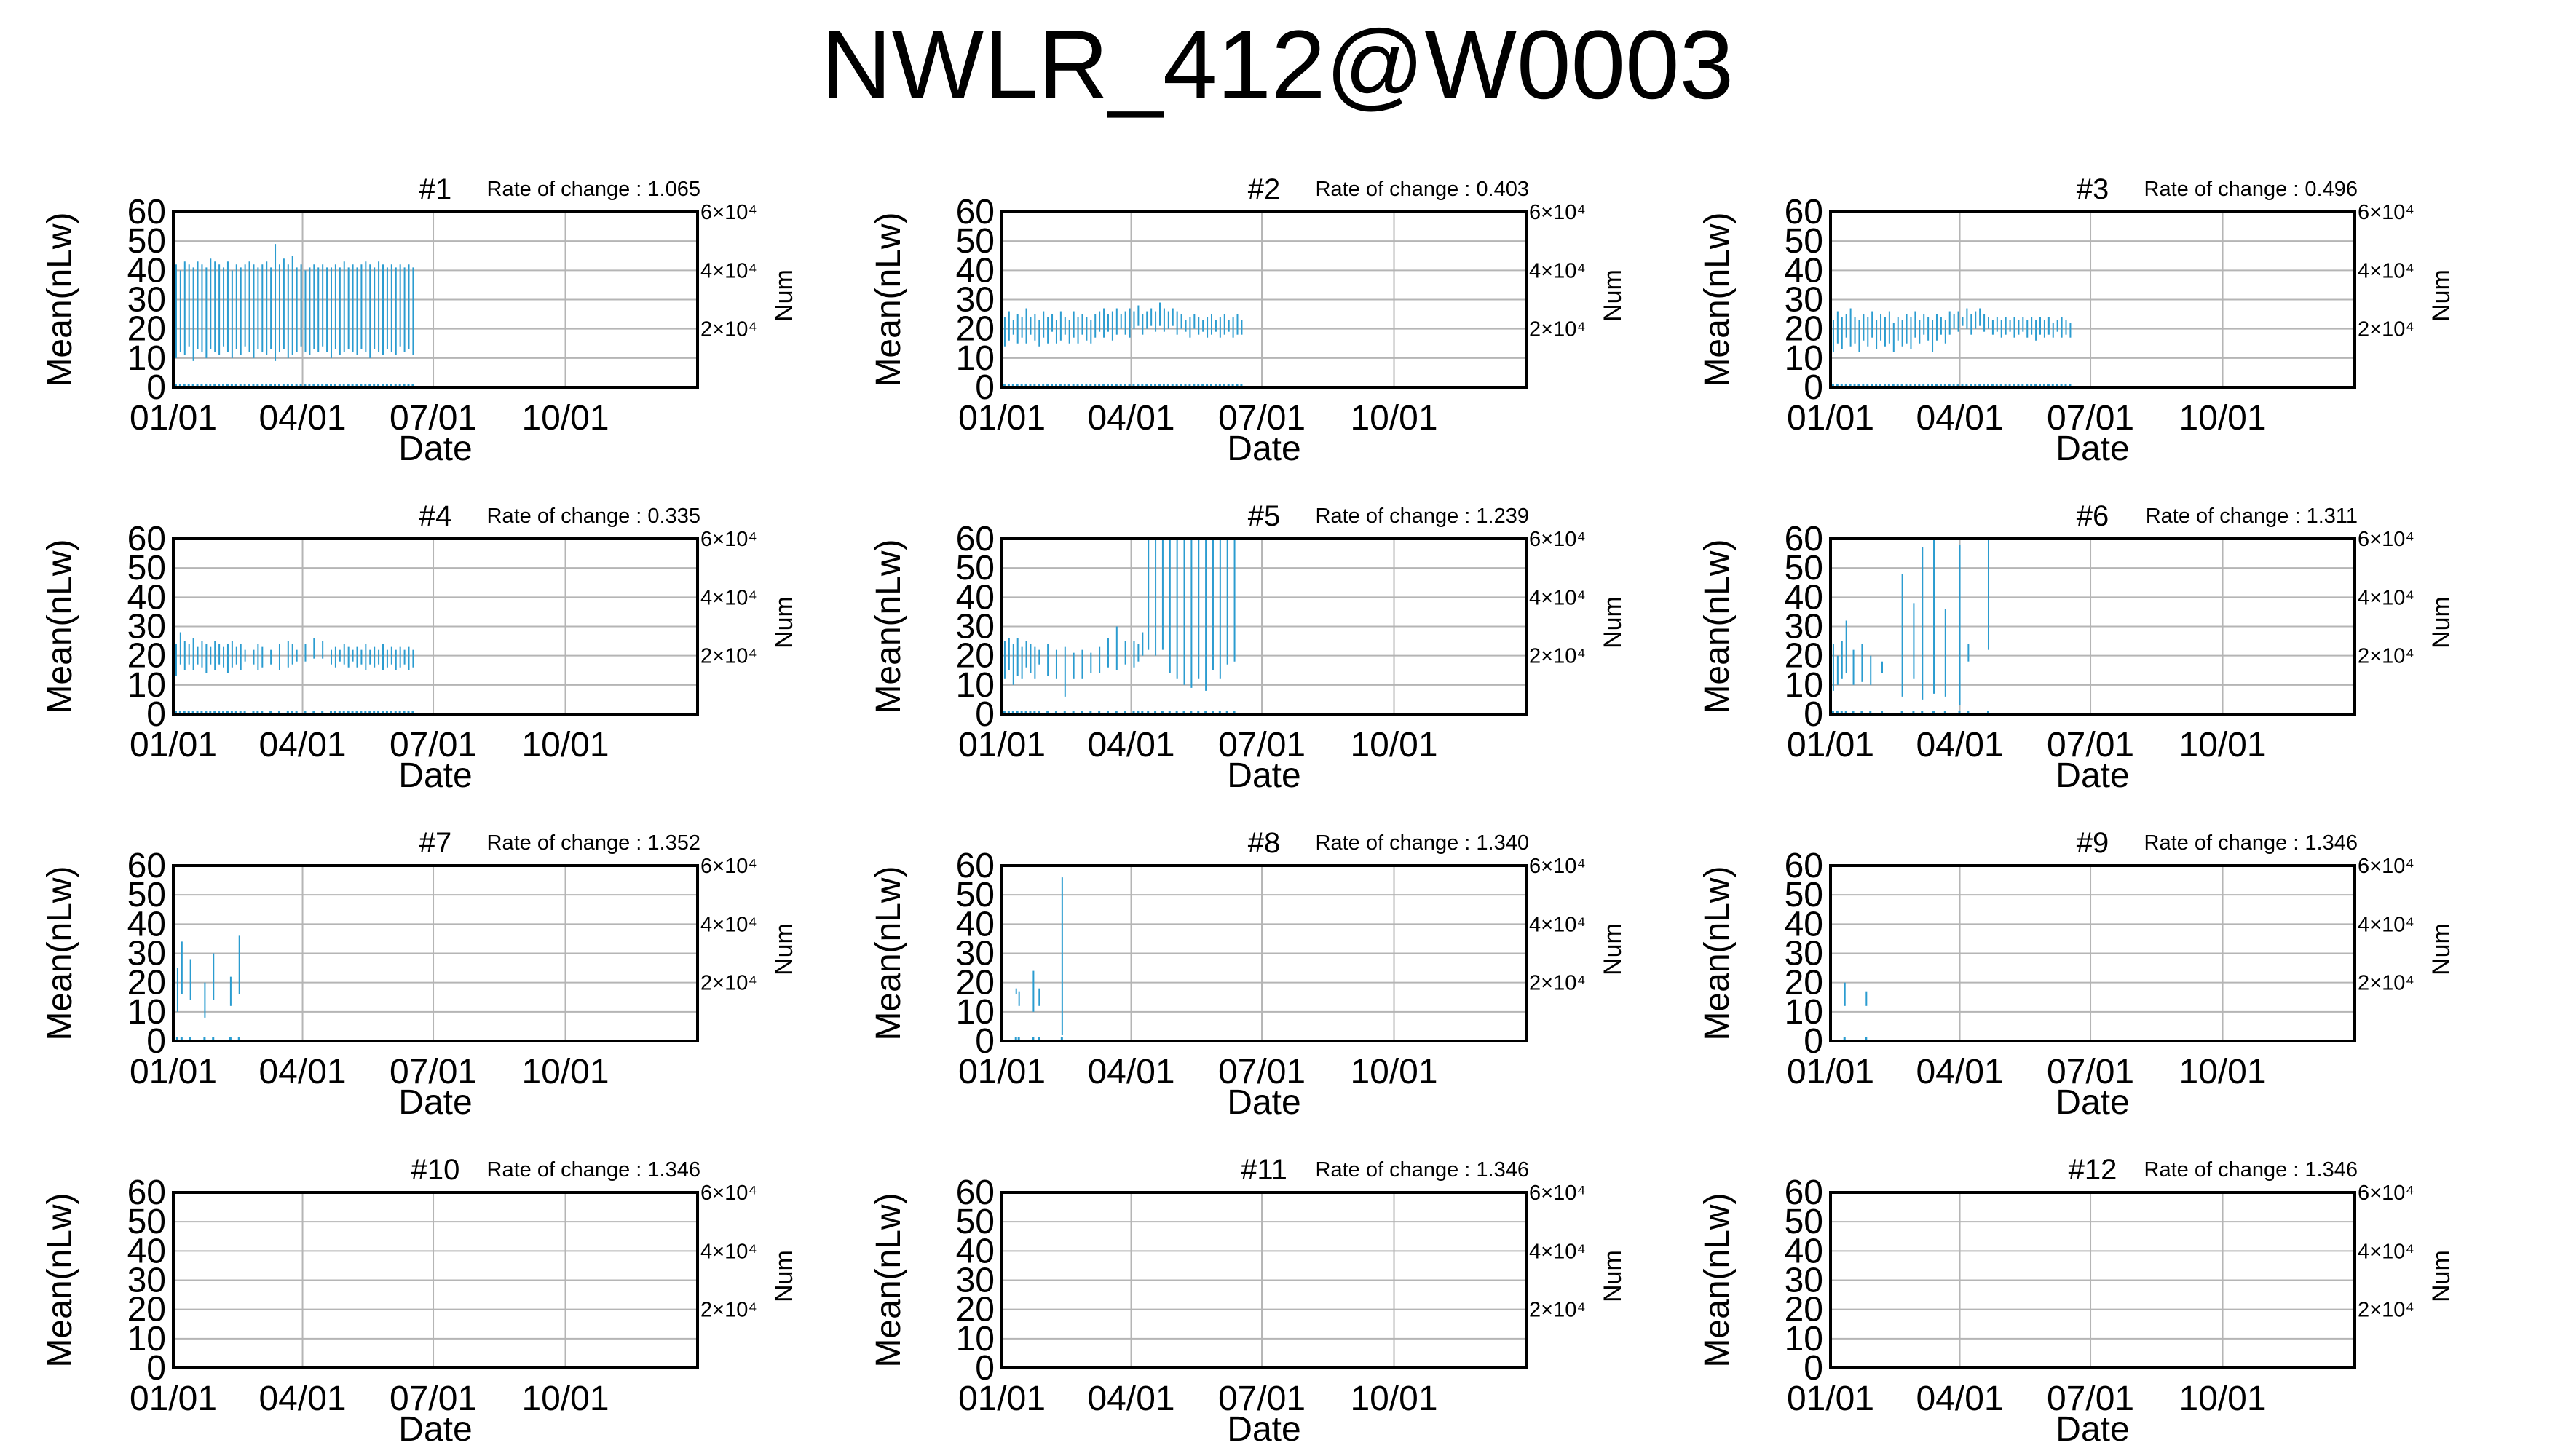 This screenshot has width=2555, height=1456. Describe the element at coordinates (435, 189) in the screenshot. I see `panel-title: #1` at that location.